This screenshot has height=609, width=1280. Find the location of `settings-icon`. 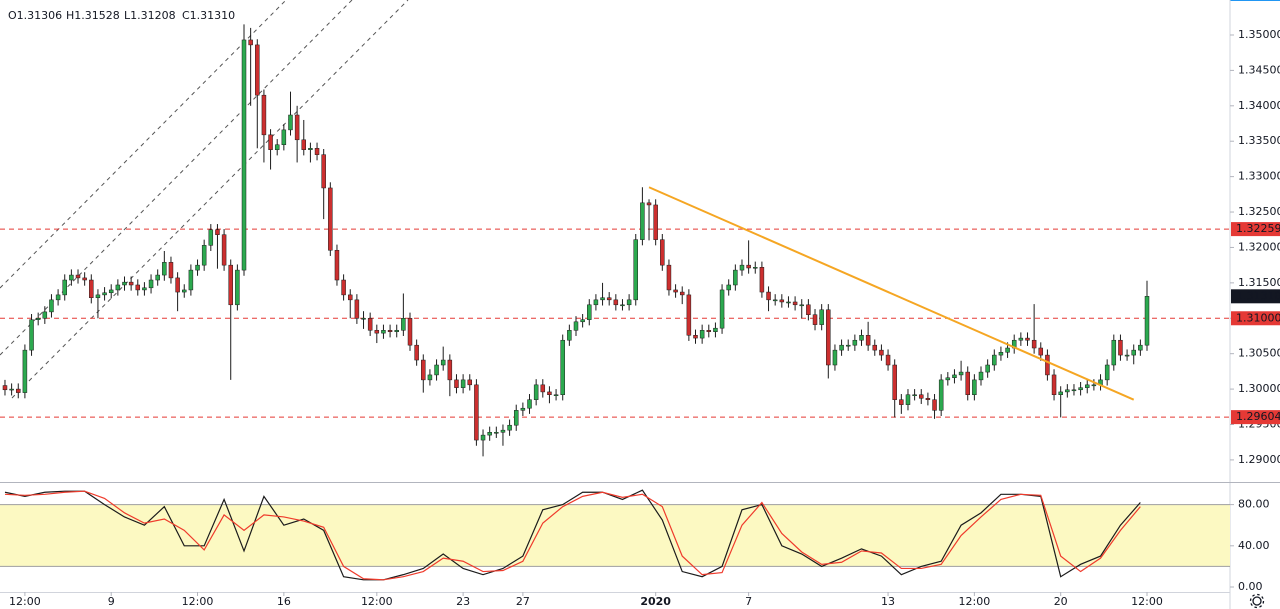

settings-icon is located at coordinates (1257, 601).